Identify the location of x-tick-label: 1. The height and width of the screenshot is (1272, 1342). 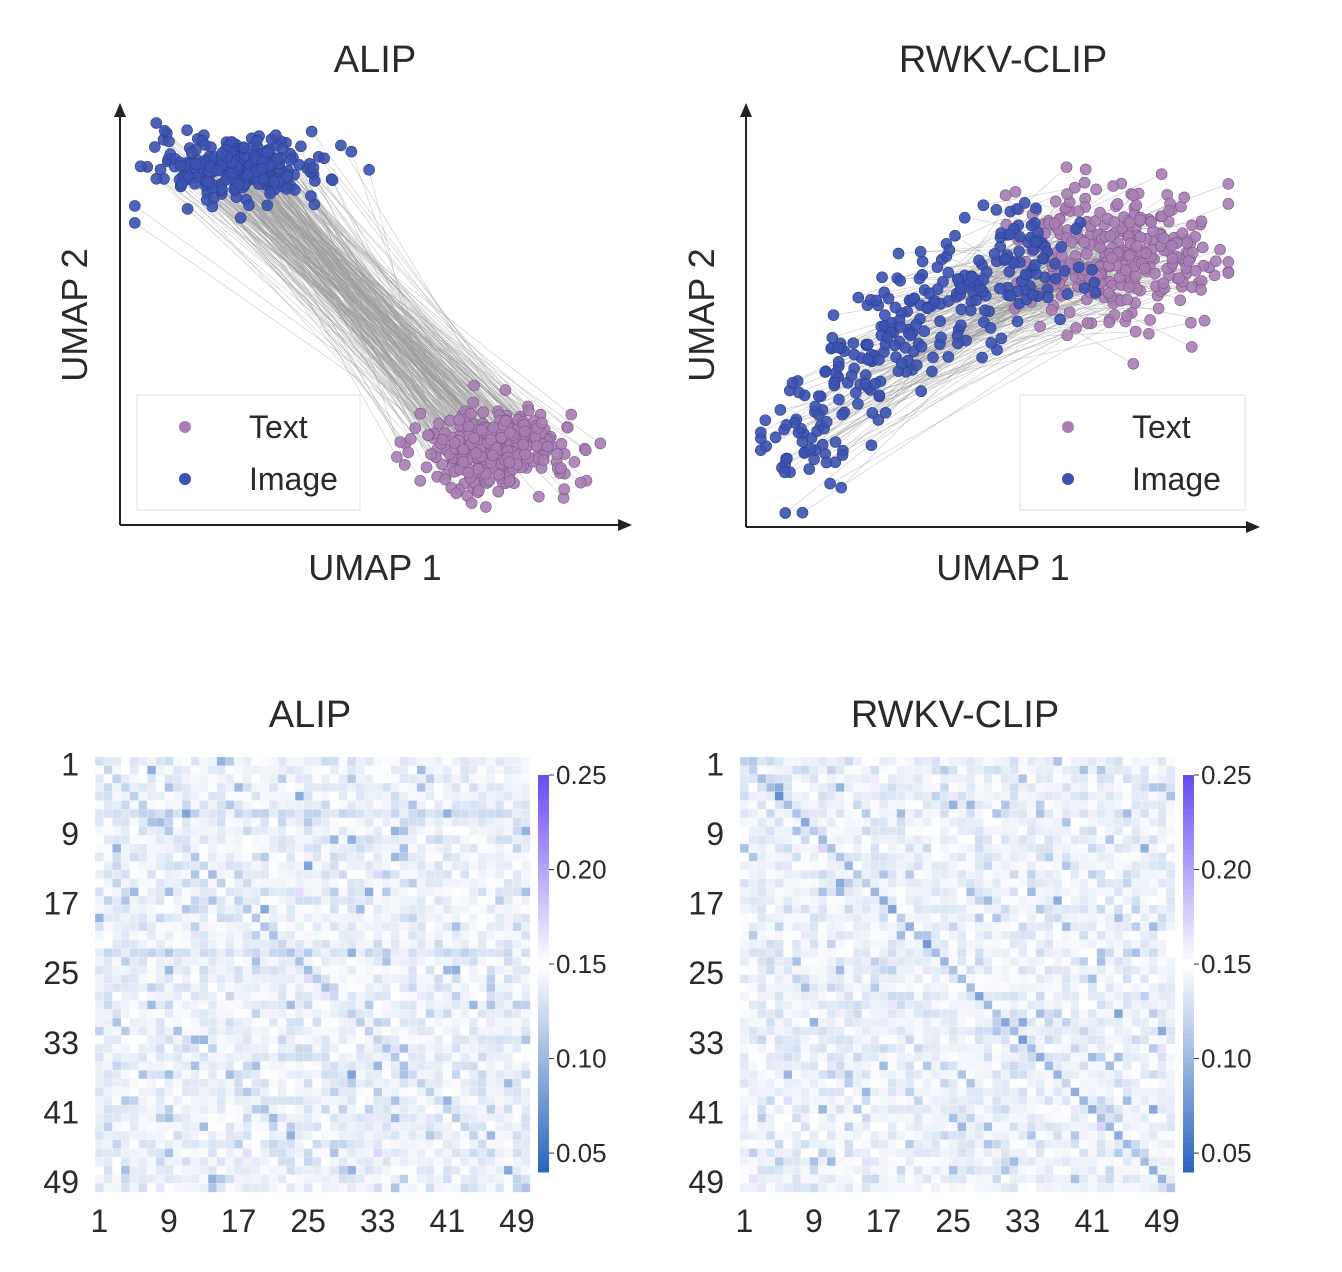
(99, 1221).